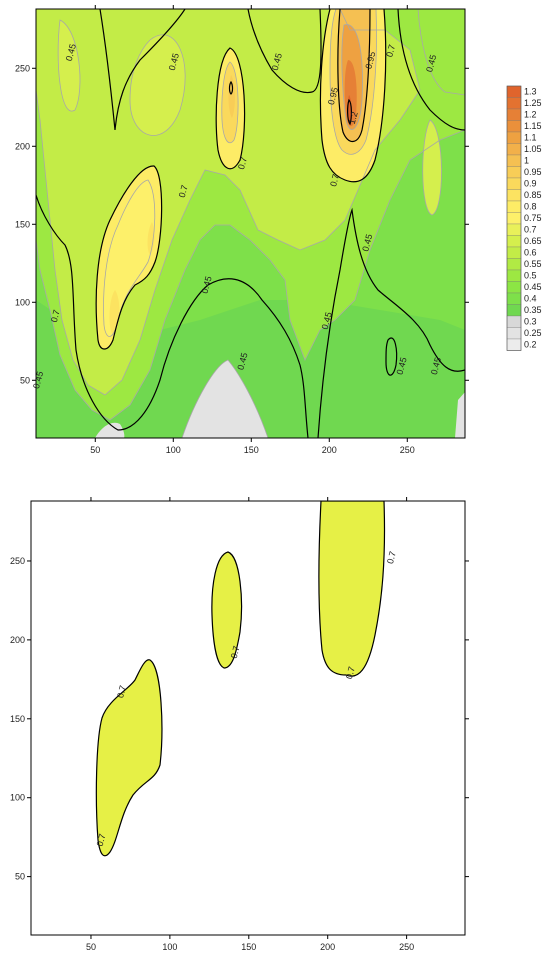 This screenshot has width=552, height=957. I want to click on colorbar-label: 1.3, so click(530, 92).